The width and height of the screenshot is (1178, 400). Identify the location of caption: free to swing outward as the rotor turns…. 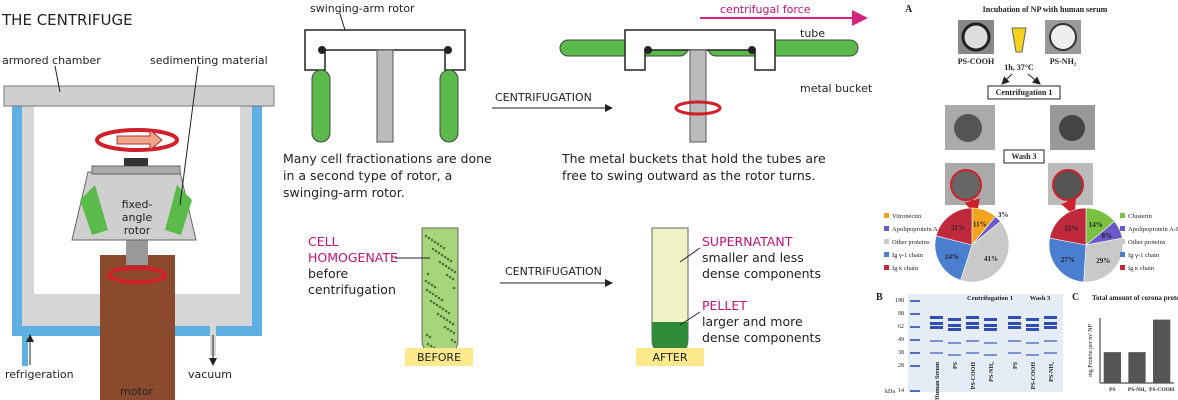
(688, 175).